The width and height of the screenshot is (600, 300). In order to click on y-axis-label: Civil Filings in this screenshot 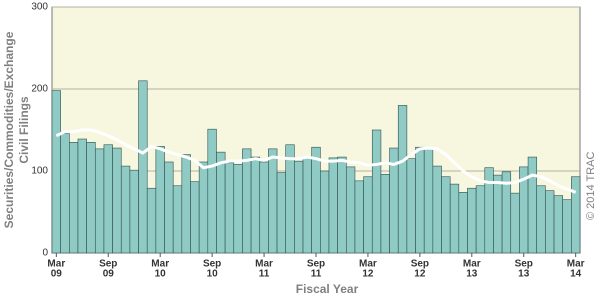, I will do `click(24, 130)`.